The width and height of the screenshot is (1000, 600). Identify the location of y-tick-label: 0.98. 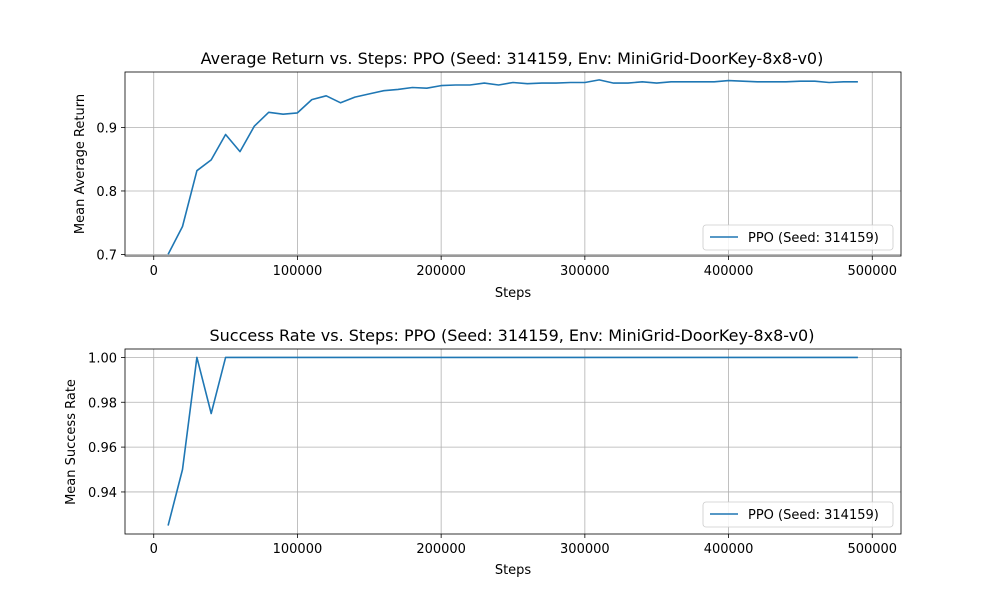
(102, 403).